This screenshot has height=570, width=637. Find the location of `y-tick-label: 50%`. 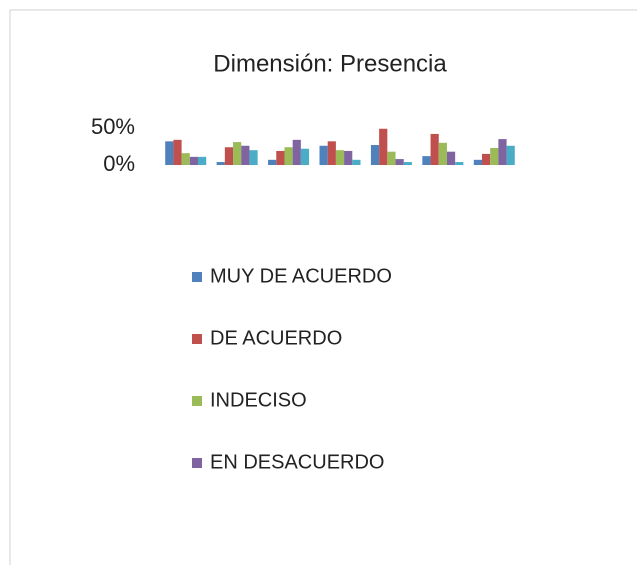

y-tick-label: 50% is located at coordinates (113, 126).